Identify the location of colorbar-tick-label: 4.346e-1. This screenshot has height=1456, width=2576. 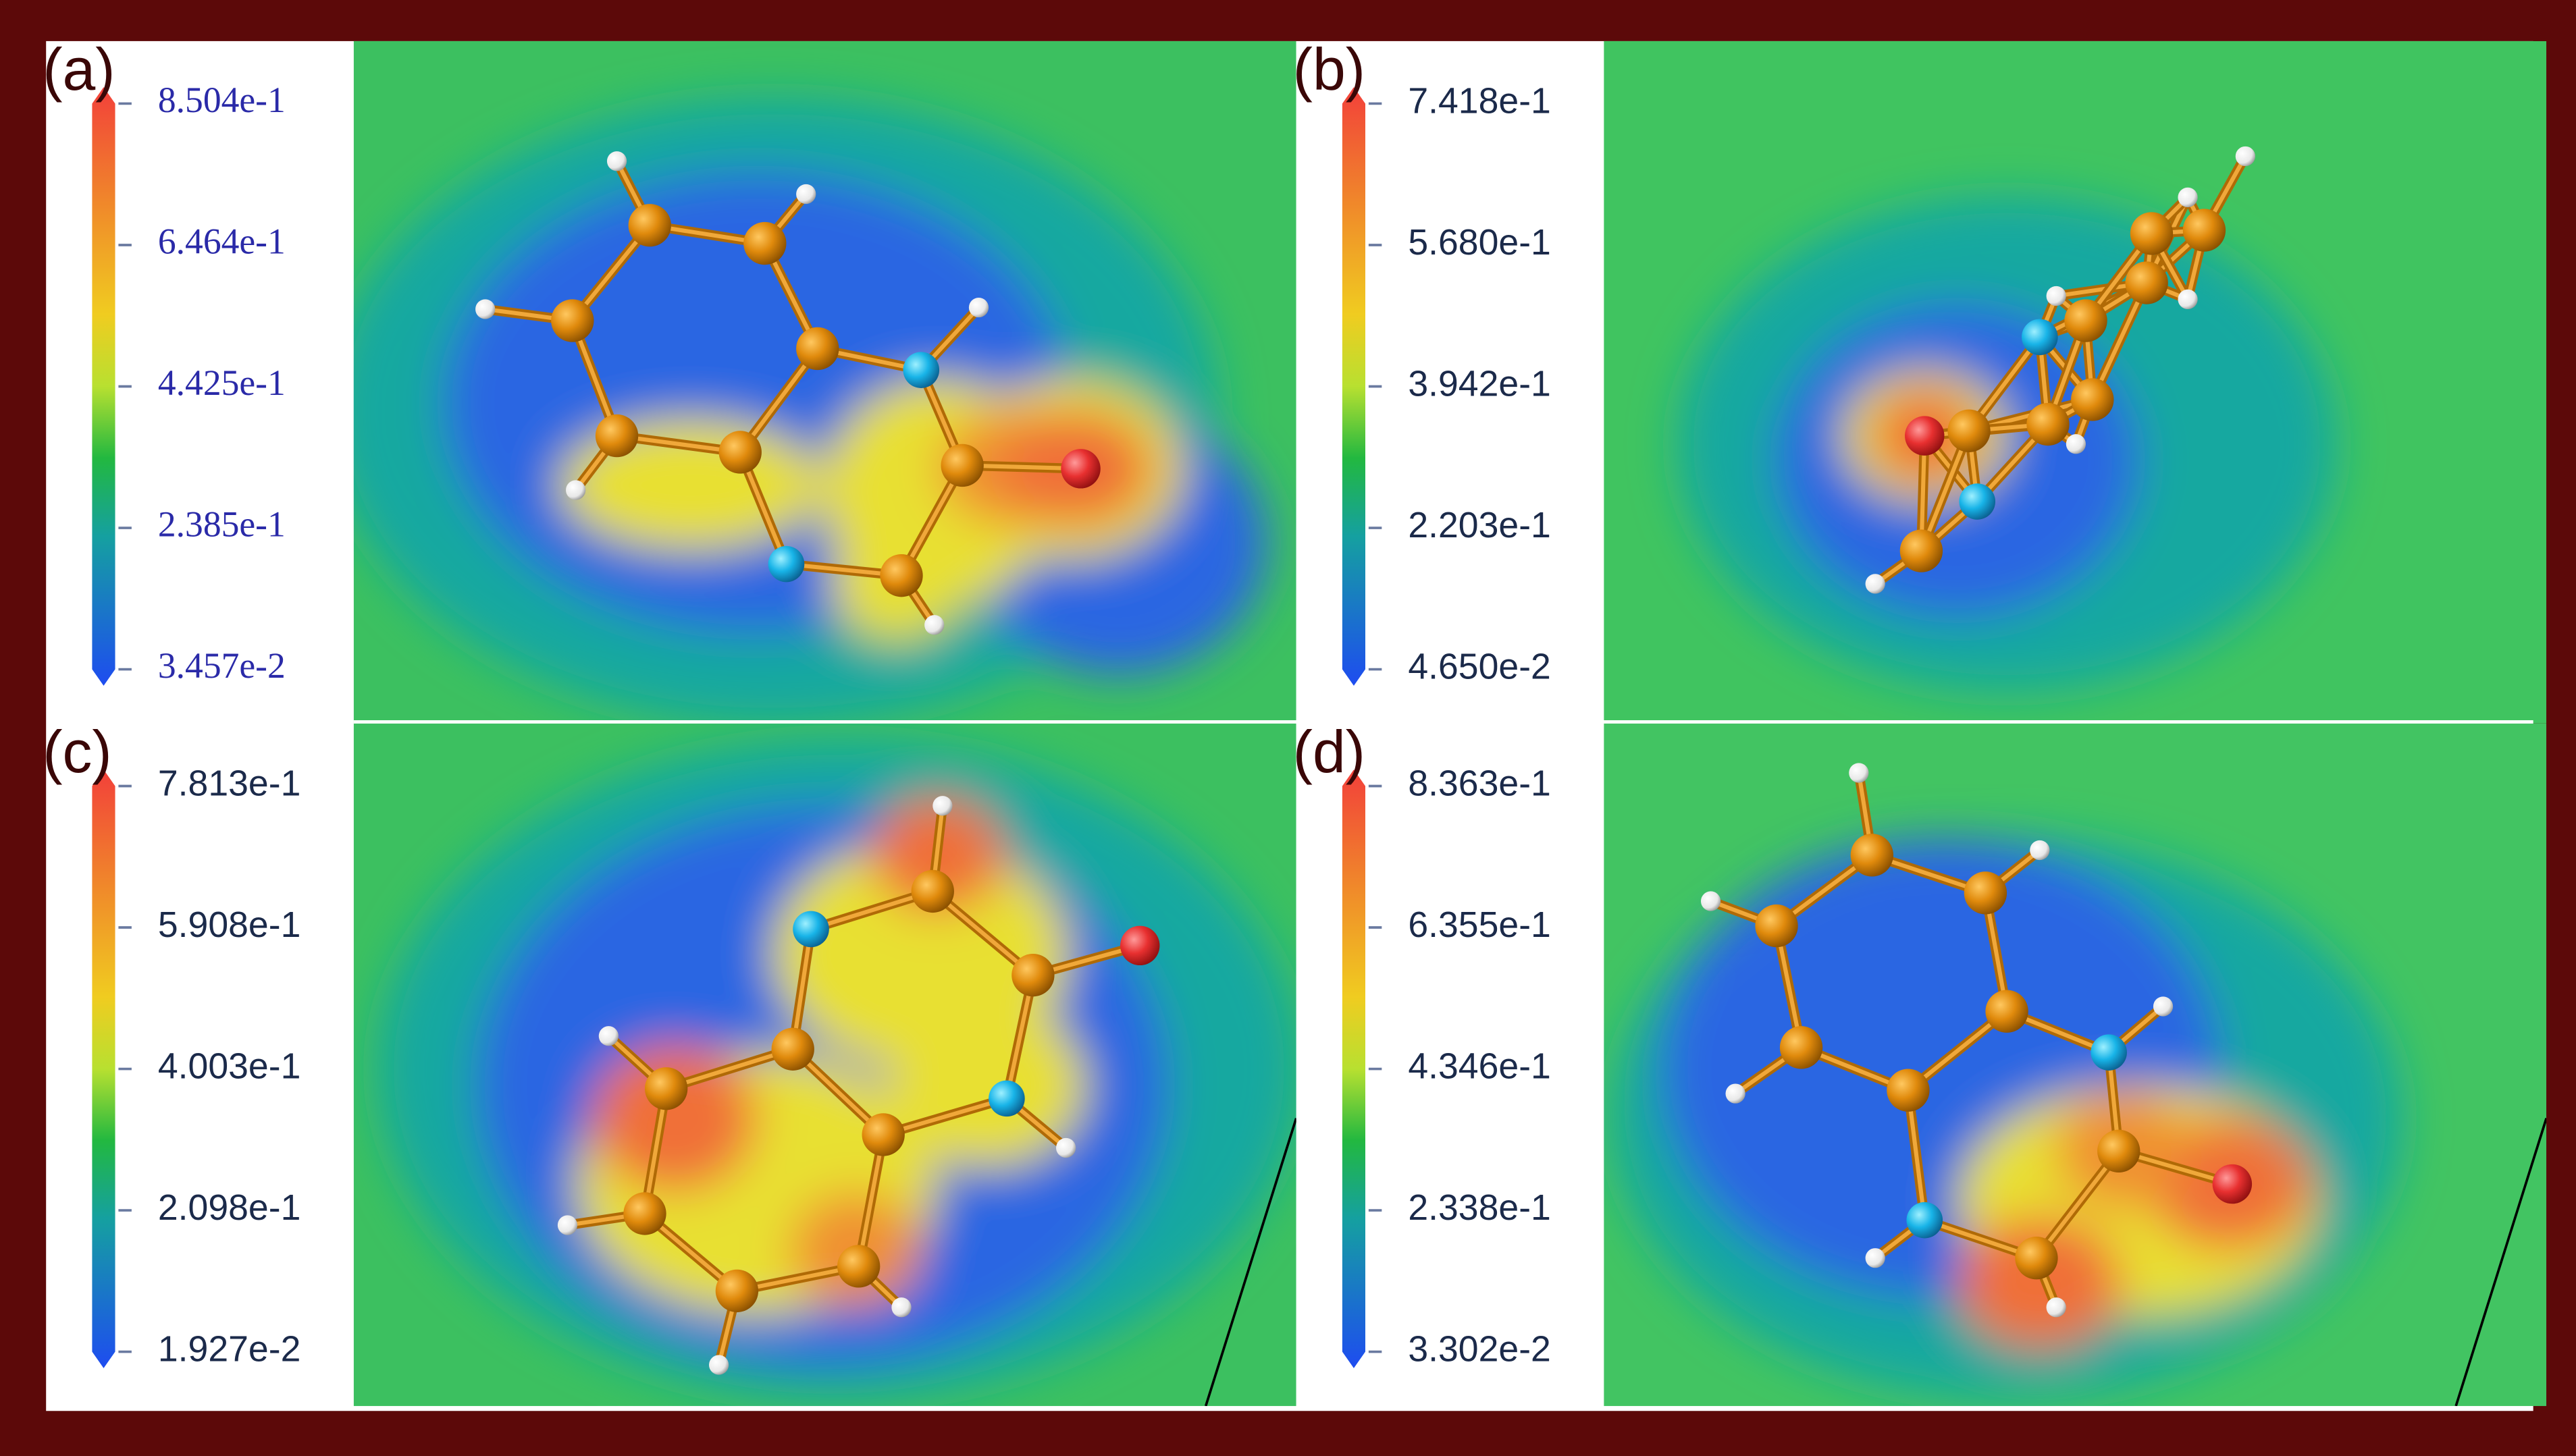
(1479, 1067).